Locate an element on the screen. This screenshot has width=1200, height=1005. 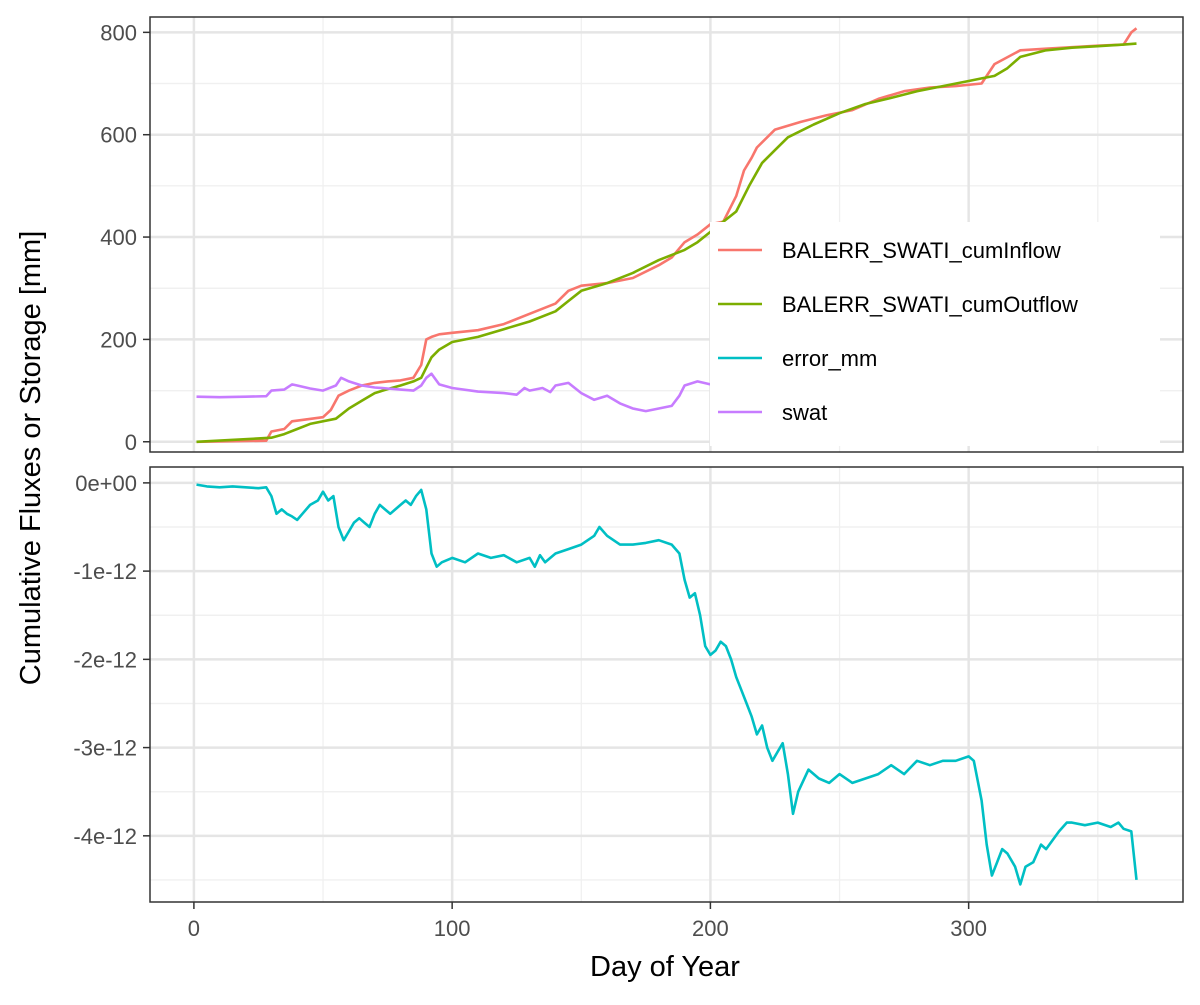
legend-label-balerr-swati-cumoutflow: BALERR_SWATI_cumOutflow is located at coordinates (930, 304).